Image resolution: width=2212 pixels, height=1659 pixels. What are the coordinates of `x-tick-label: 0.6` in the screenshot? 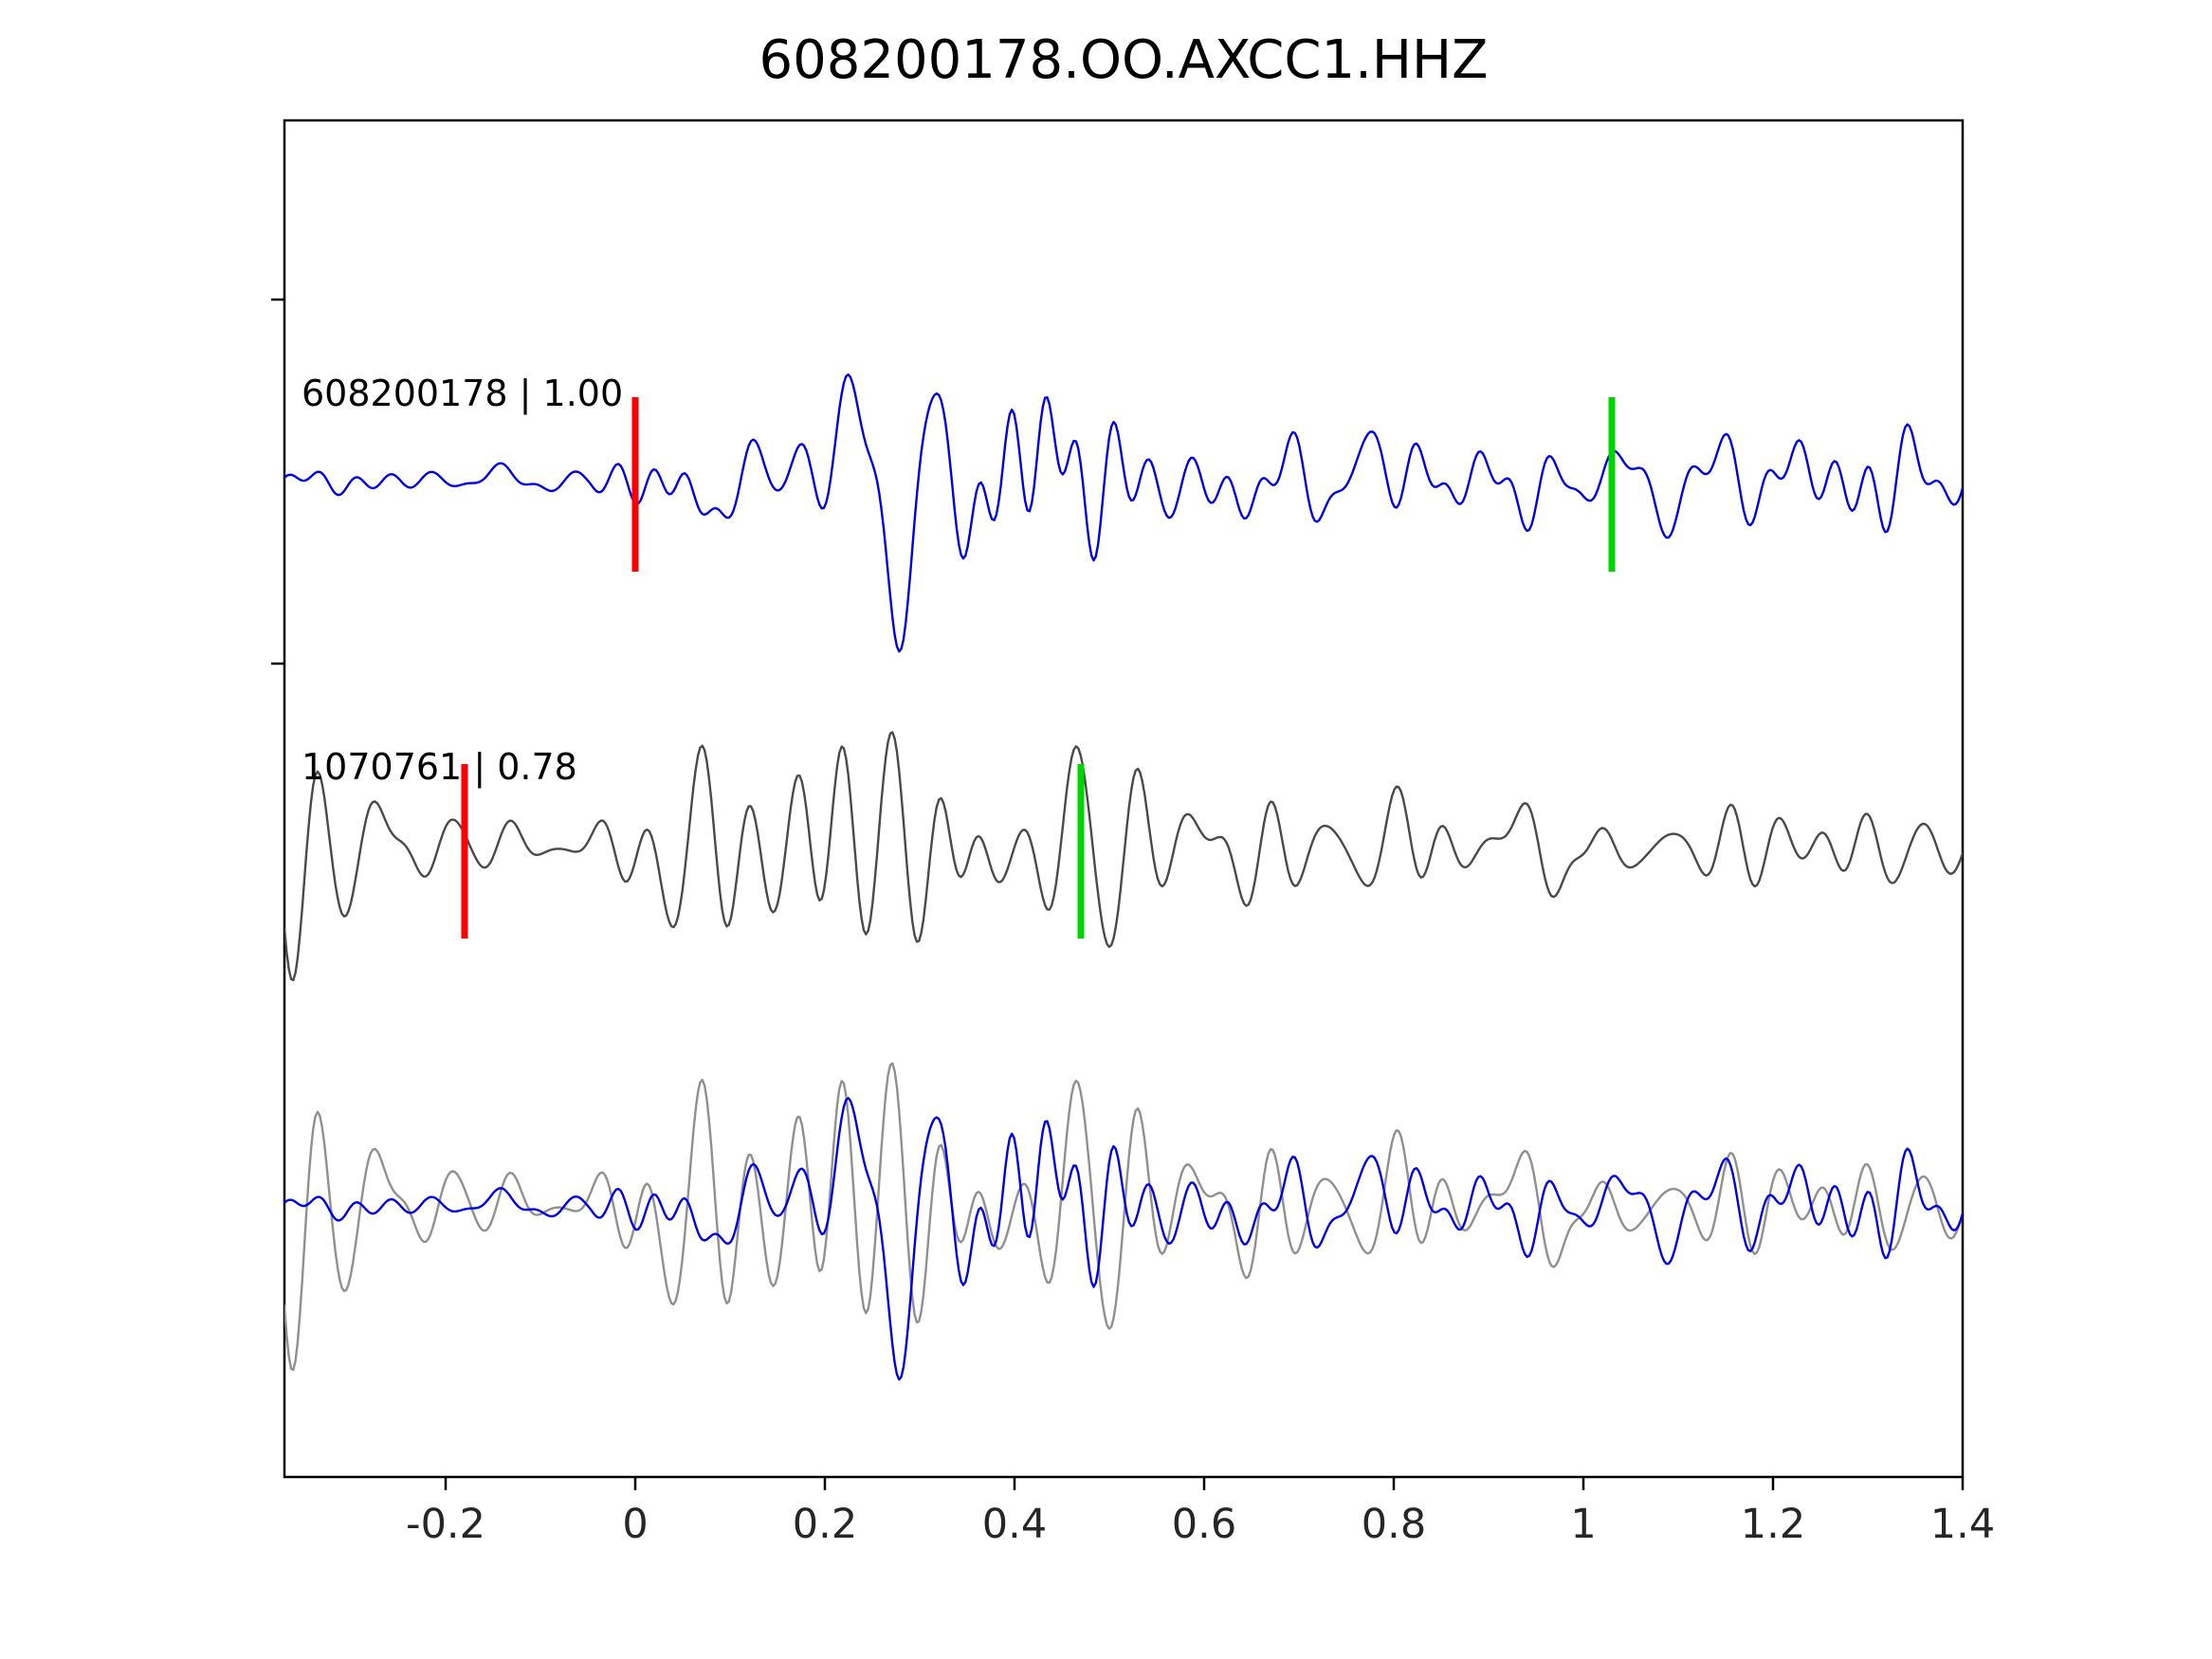 It's located at (1204, 1524).